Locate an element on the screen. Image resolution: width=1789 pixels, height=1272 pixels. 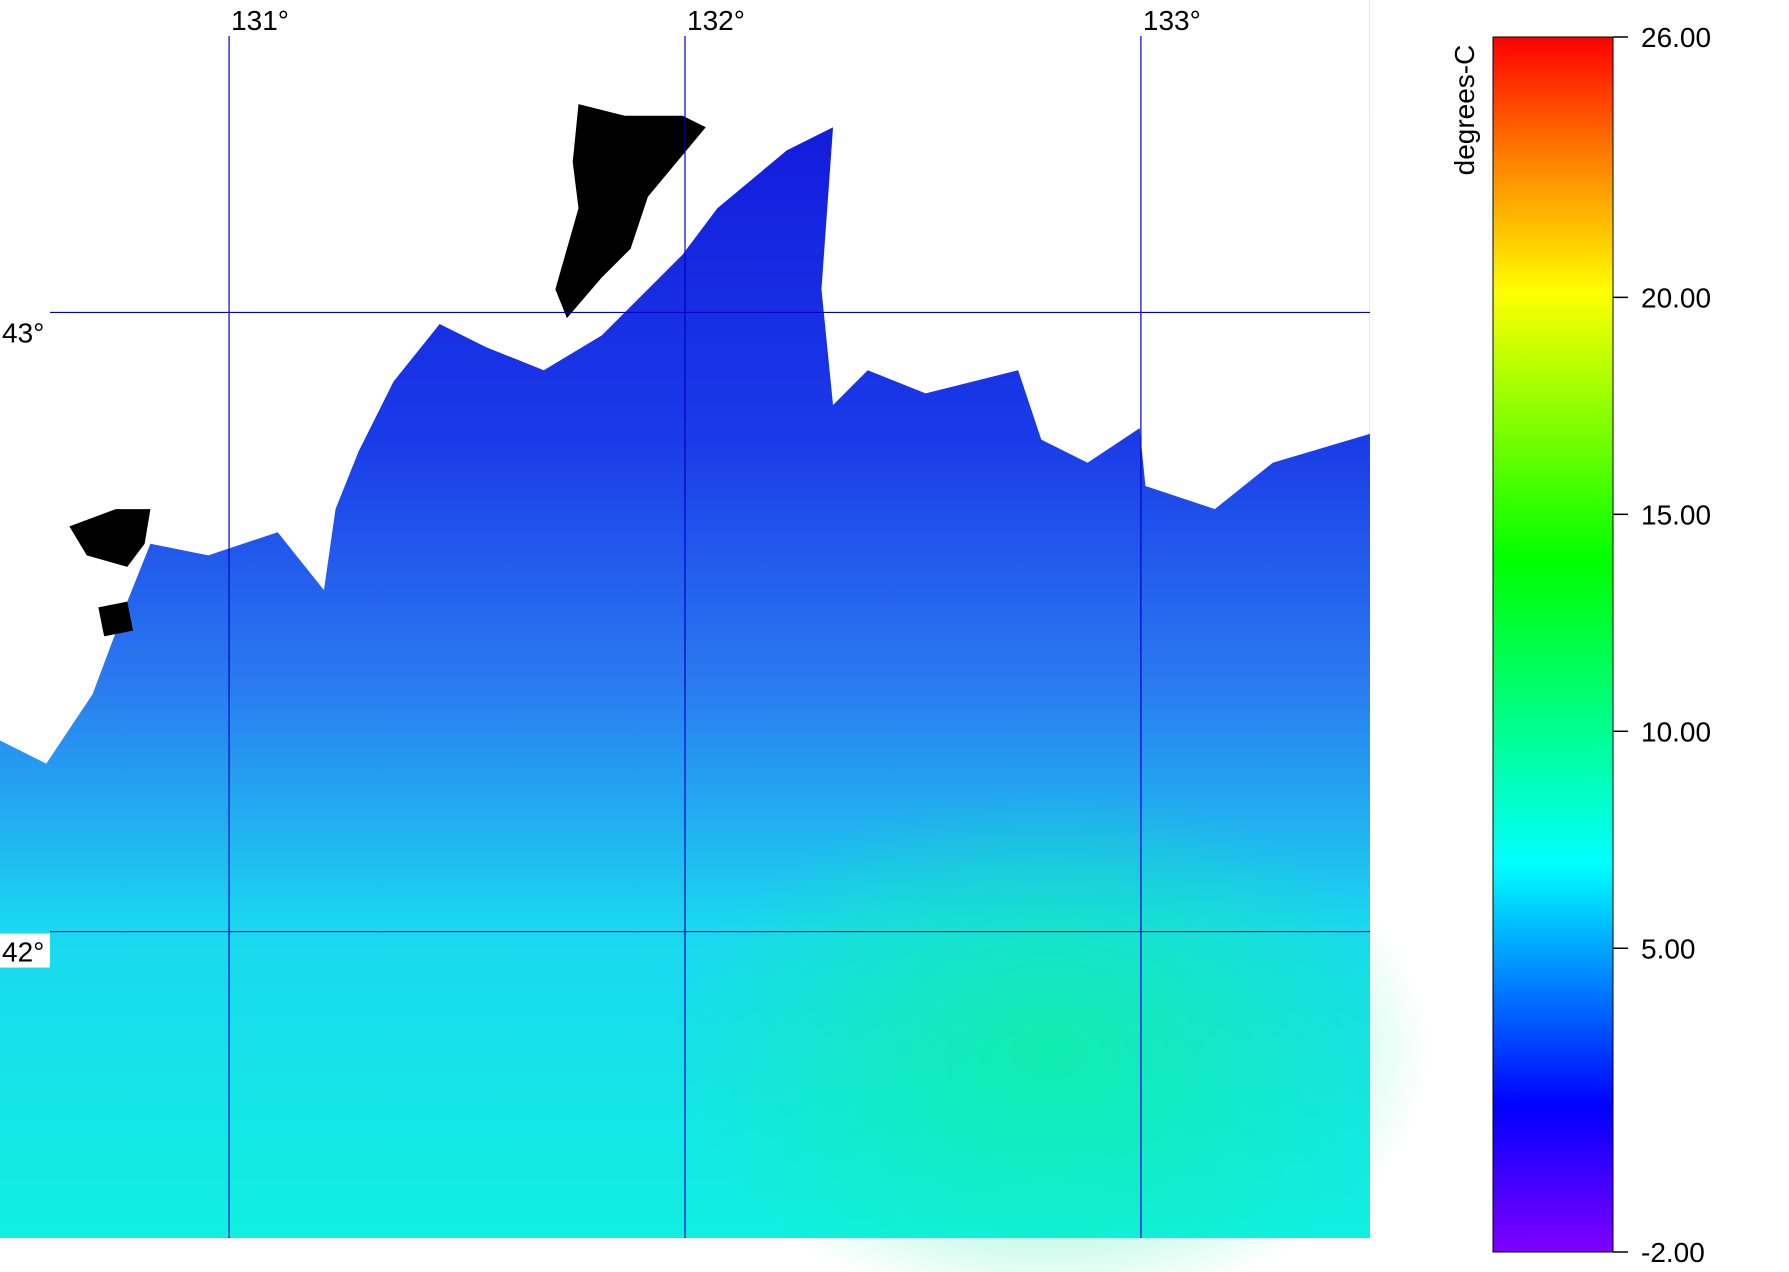
colorbar-tick-label: 20.00 is located at coordinates (1676, 297).